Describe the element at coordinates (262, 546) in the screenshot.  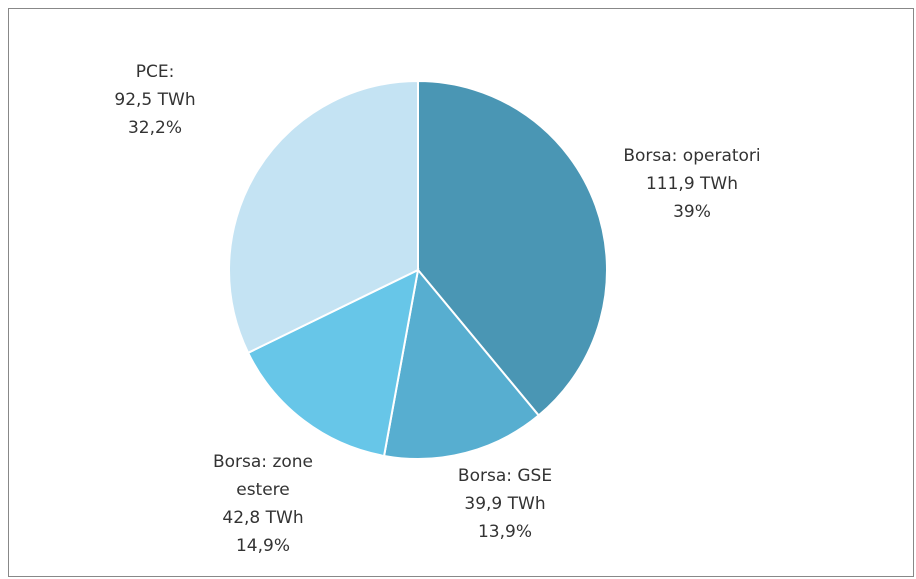
I see `percent-label: 14,9%` at that location.